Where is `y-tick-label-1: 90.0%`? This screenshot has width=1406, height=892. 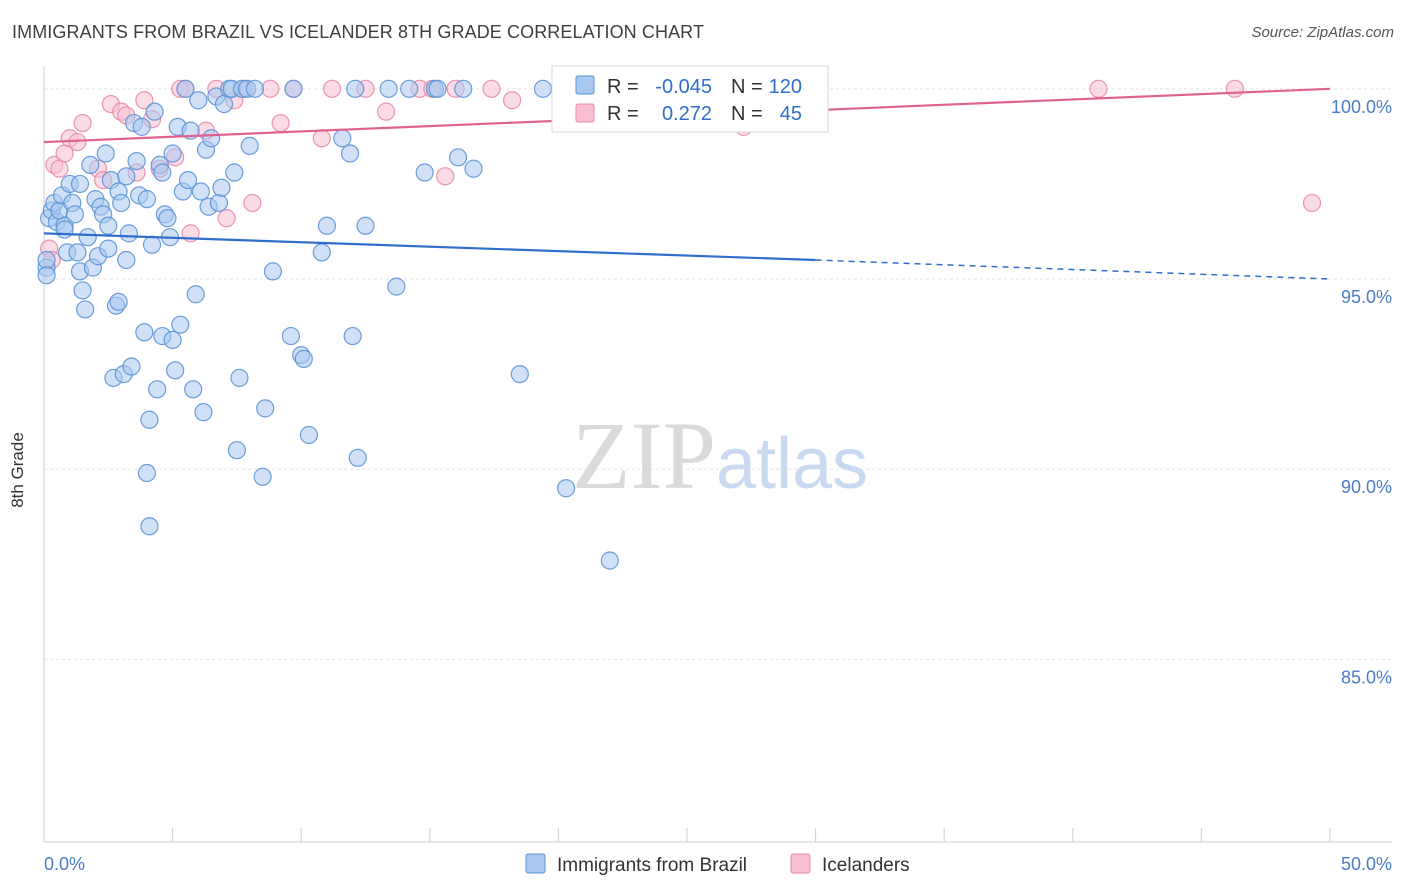 y-tick-label-1: 90.0% is located at coordinates (1366, 487).